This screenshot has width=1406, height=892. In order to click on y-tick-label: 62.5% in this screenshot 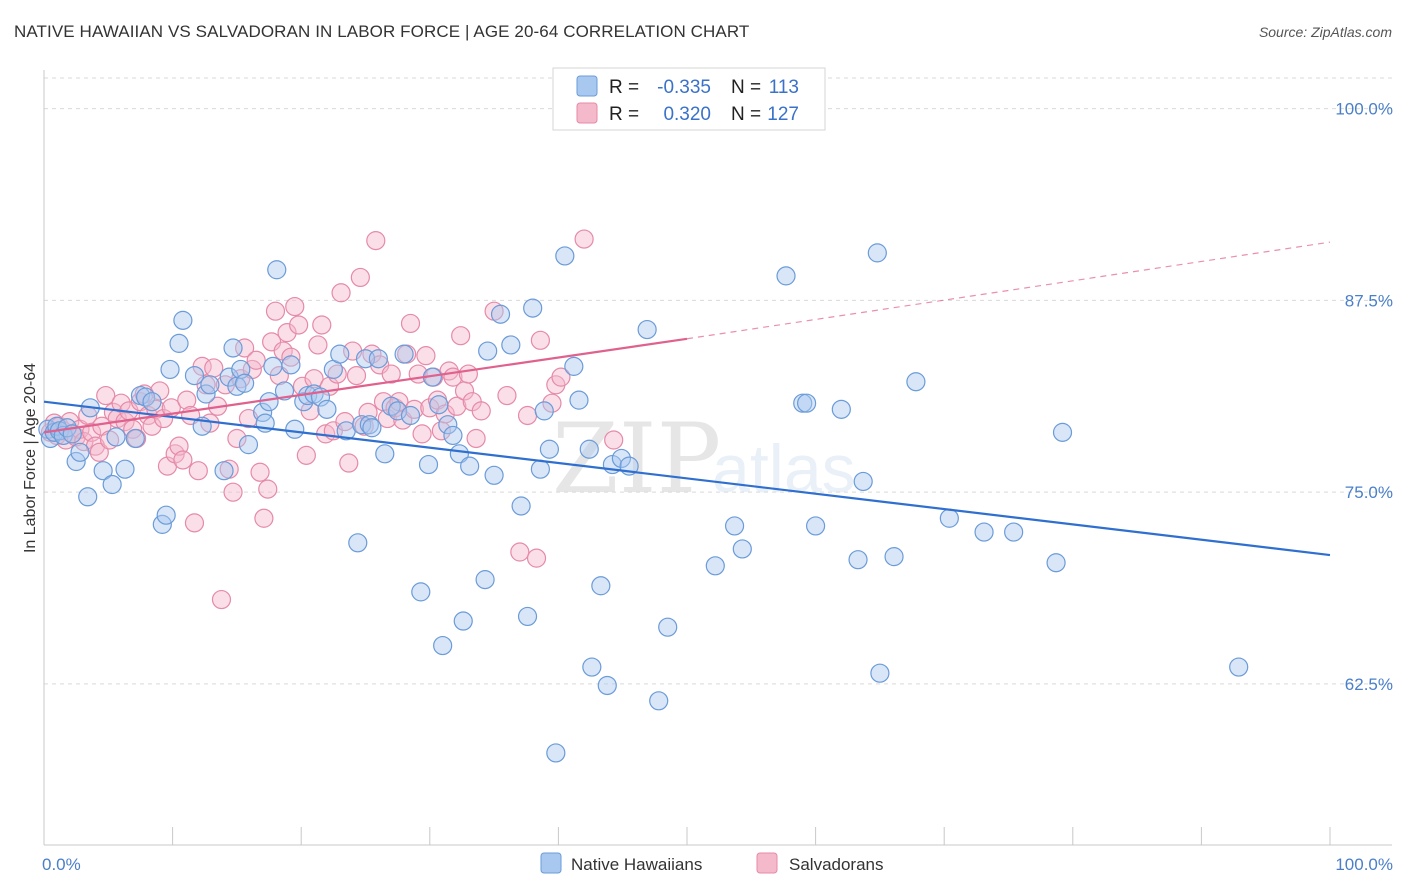, I will do `click(1369, 684)`.